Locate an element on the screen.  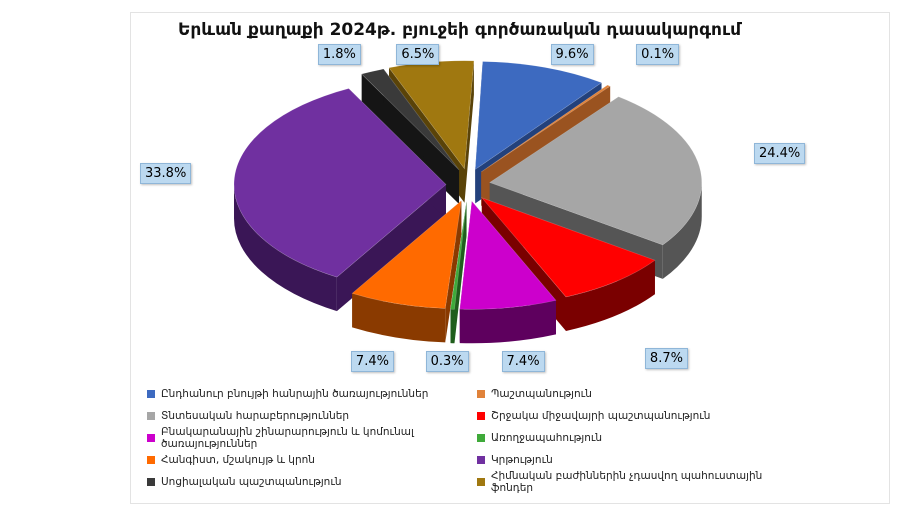
slice-label: 0.3% is located at coordinates (447, 361).